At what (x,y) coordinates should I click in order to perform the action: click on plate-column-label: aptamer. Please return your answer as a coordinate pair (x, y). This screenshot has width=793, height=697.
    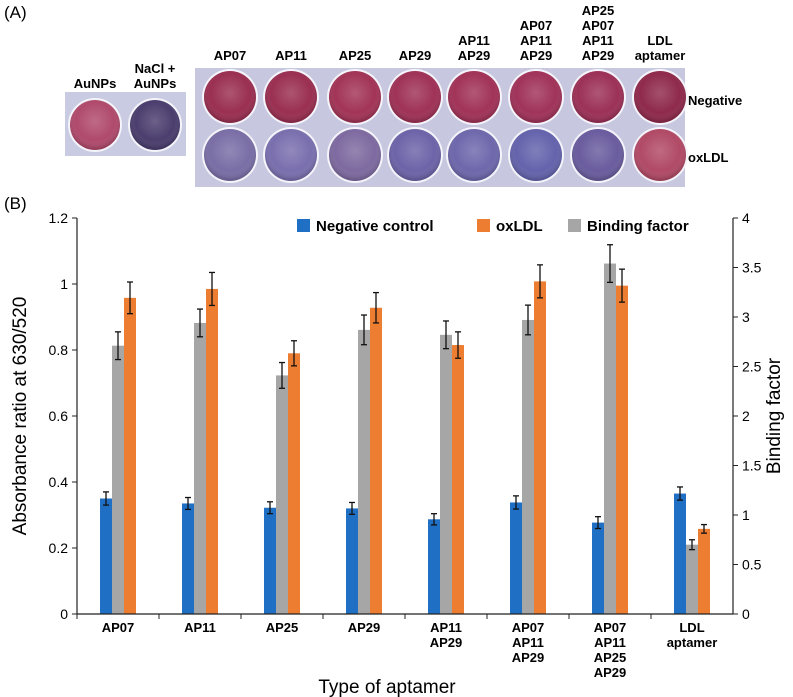
    Looking at the image, I should click on (660, 55).